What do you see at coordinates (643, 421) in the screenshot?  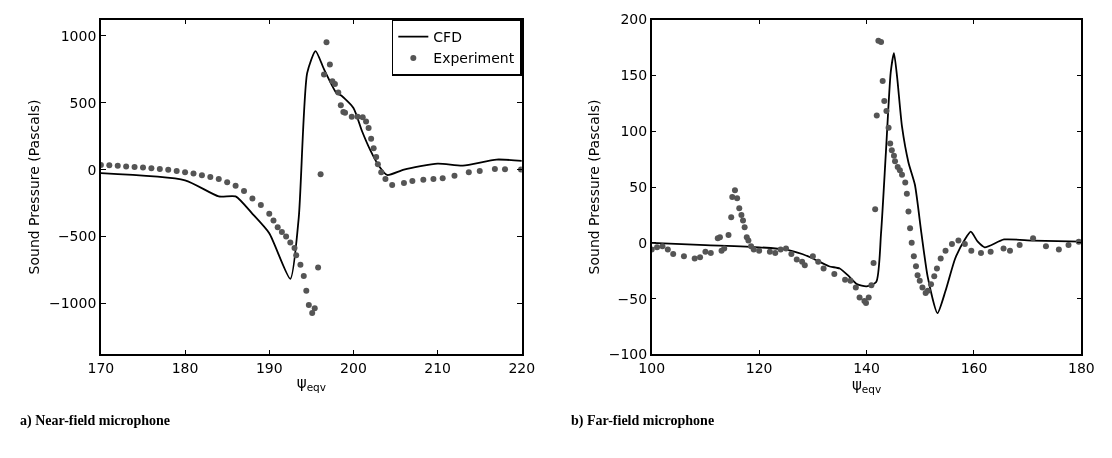 I see `text: b) Far-field microphone` at bounding box center [643, 421].